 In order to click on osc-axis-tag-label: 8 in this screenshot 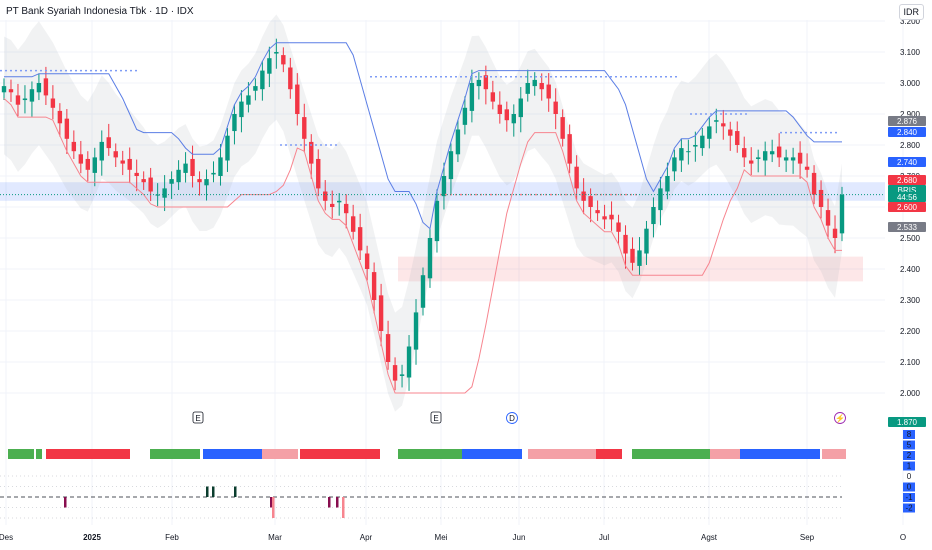, I will do `click(909, 434)`.